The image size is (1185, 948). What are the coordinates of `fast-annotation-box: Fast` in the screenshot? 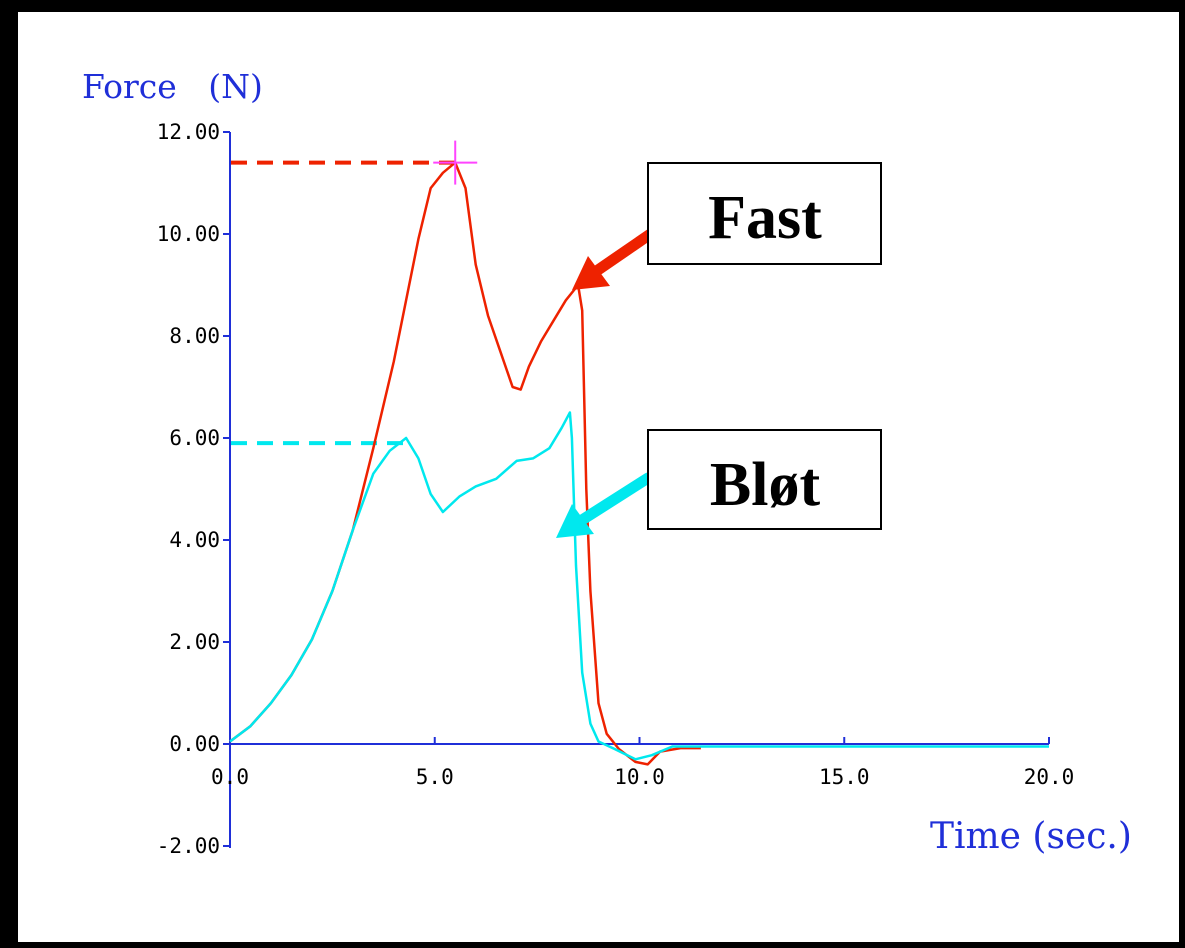 It's located at (764, 213).